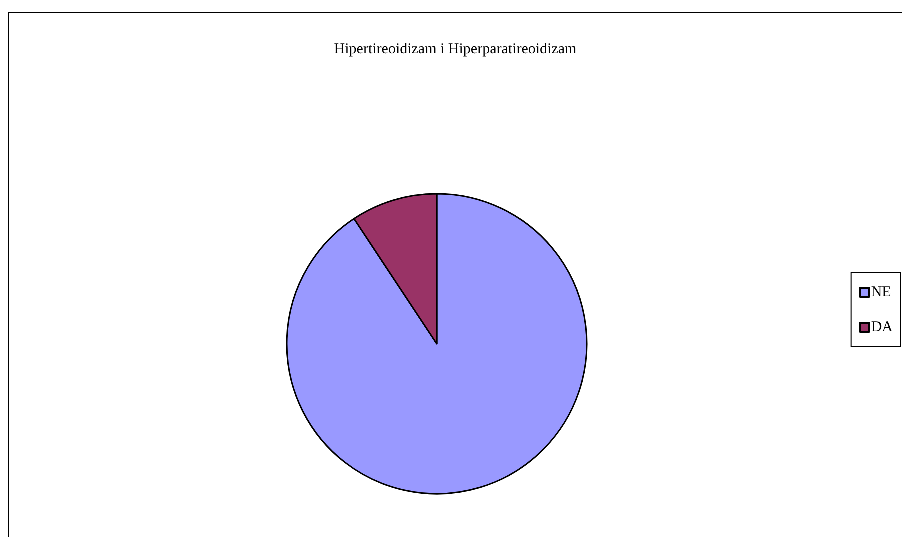 This screenshot has height=537, width=902. Describe the element at coordinates (881, 292) in the screenshot. I see `legend-label: NE` at that location.